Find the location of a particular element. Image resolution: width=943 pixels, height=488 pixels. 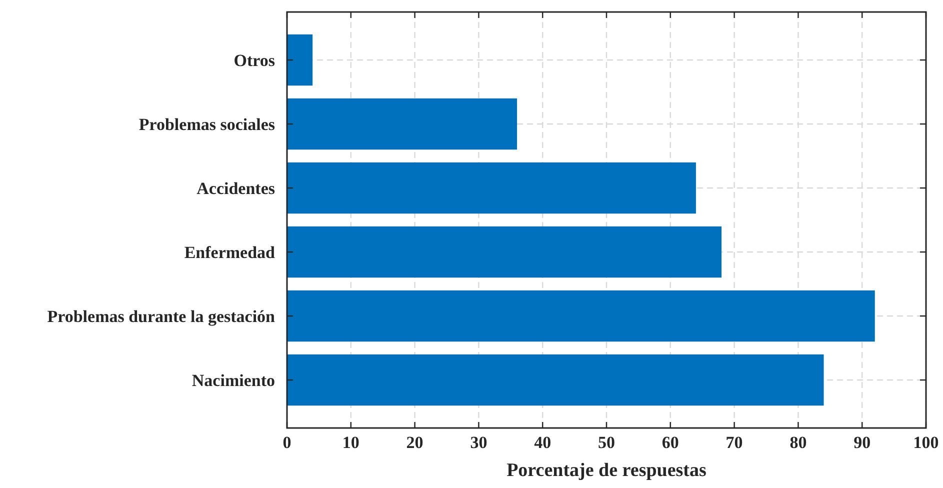

y-tick-label: Nacimiento is located at coordinates (233, 380).